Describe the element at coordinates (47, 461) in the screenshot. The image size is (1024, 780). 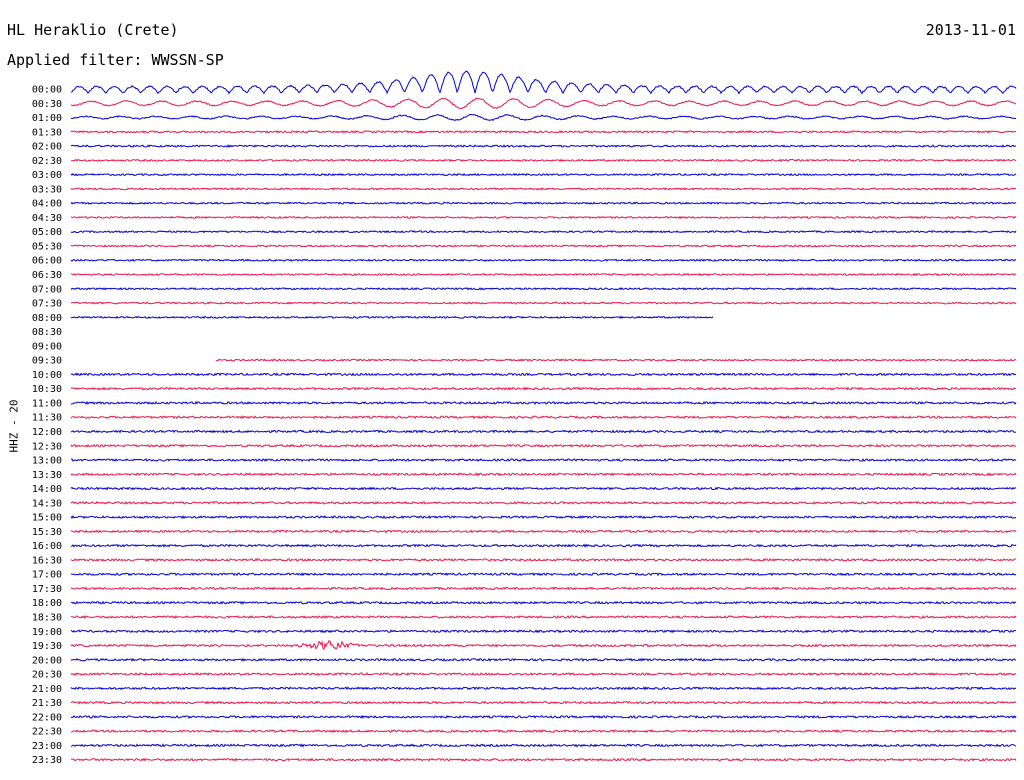
I see `row-label: 13:00` at that location.